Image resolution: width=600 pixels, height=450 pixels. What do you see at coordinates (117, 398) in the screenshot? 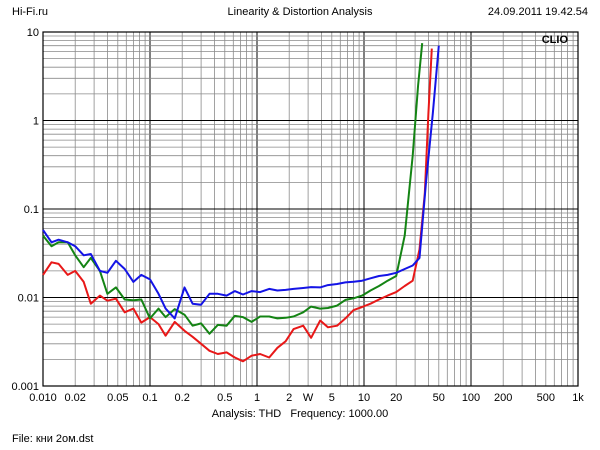
I see `x-tick-label: 0.05` at bounding box center [117, 398].